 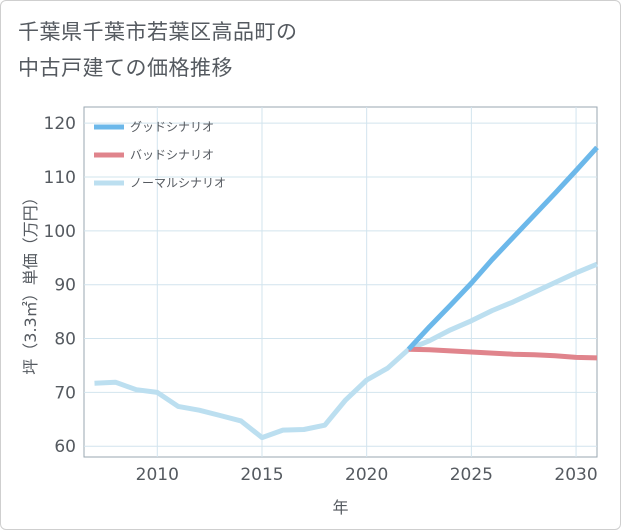 What do you see at coordinates (60, 178) in the screenshot?
I see `y-tick-label: 110` at bounding box center [60, 178].